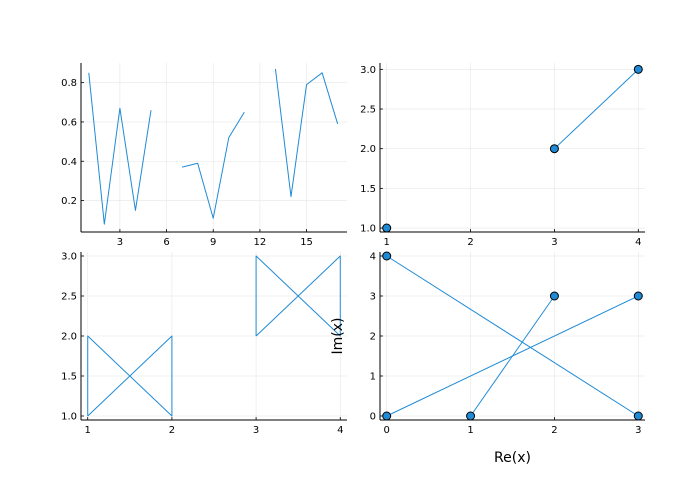 The image size is (700, 500). I want to click on y-tick-label: 3, so click(373, 297).